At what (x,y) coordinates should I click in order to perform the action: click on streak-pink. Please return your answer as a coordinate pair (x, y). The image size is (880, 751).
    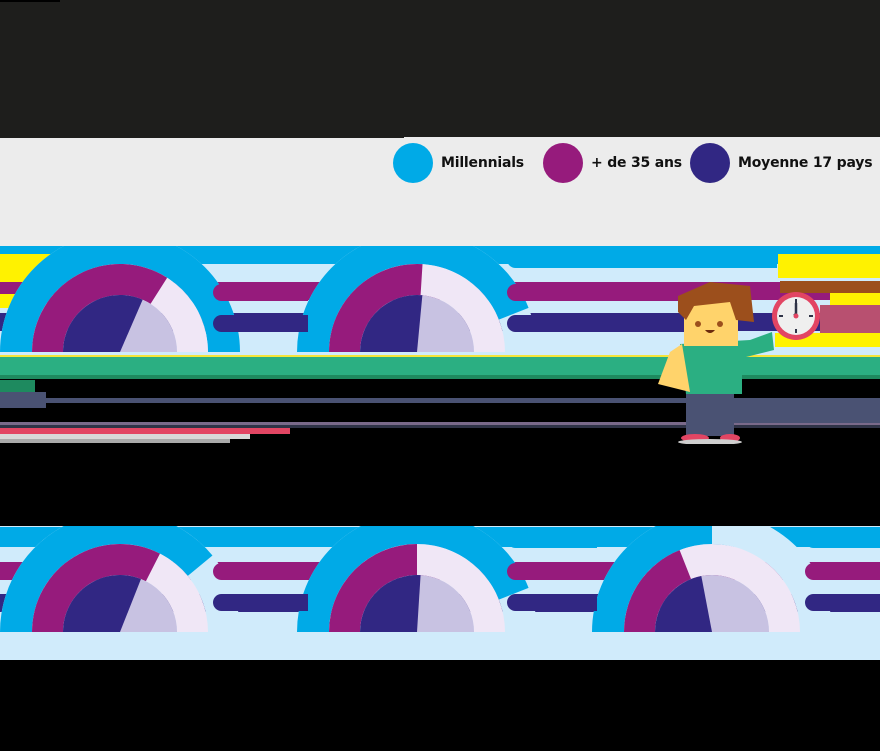
    Looking at the image, I should click on (145, 431).